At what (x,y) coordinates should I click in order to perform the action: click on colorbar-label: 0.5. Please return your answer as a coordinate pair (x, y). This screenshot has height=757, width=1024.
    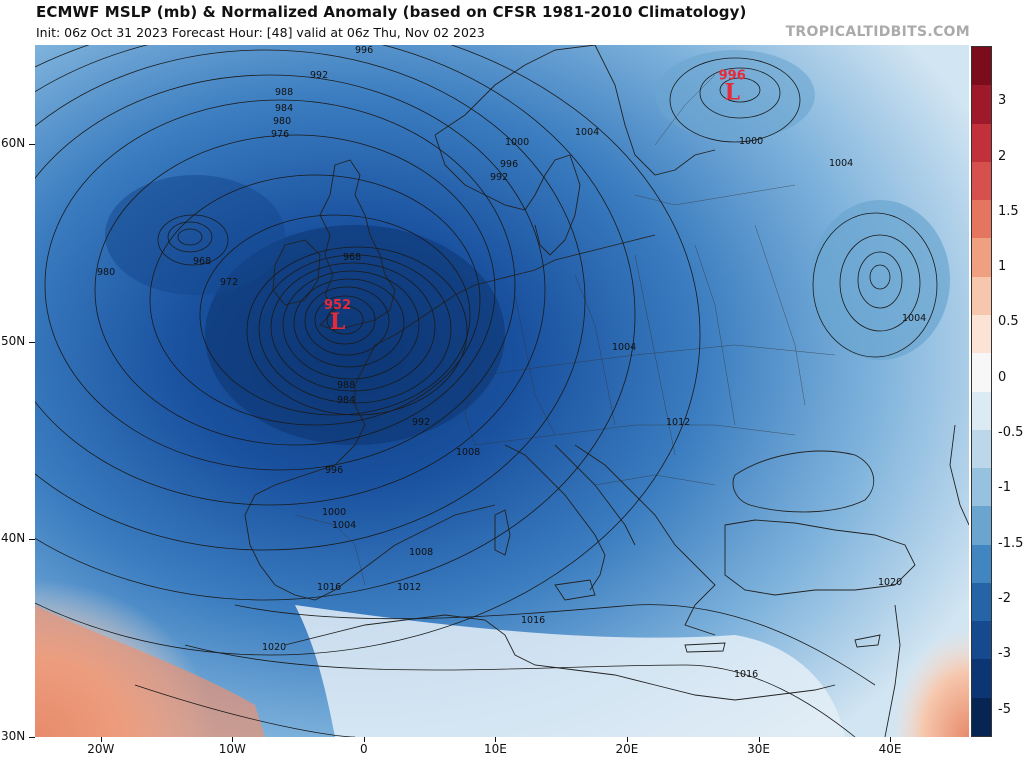
    Looking at the image, I should click on (1008, 321).